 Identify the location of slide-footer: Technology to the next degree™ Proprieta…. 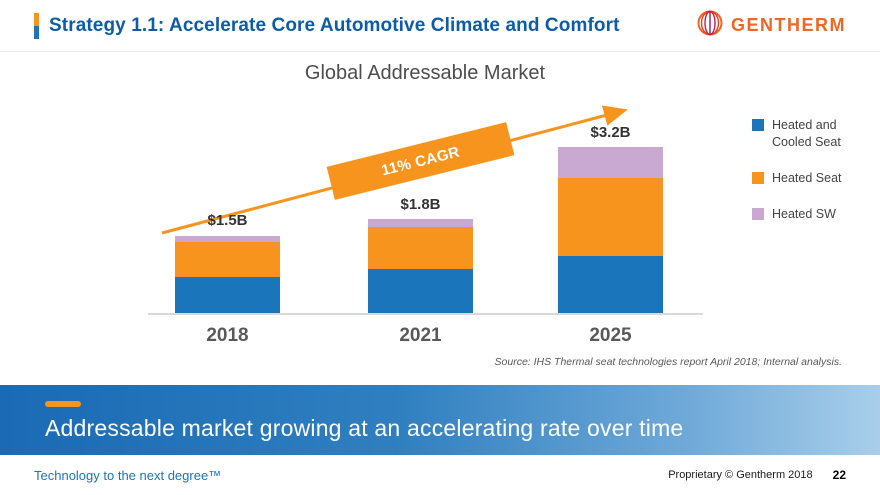
(440, 475).